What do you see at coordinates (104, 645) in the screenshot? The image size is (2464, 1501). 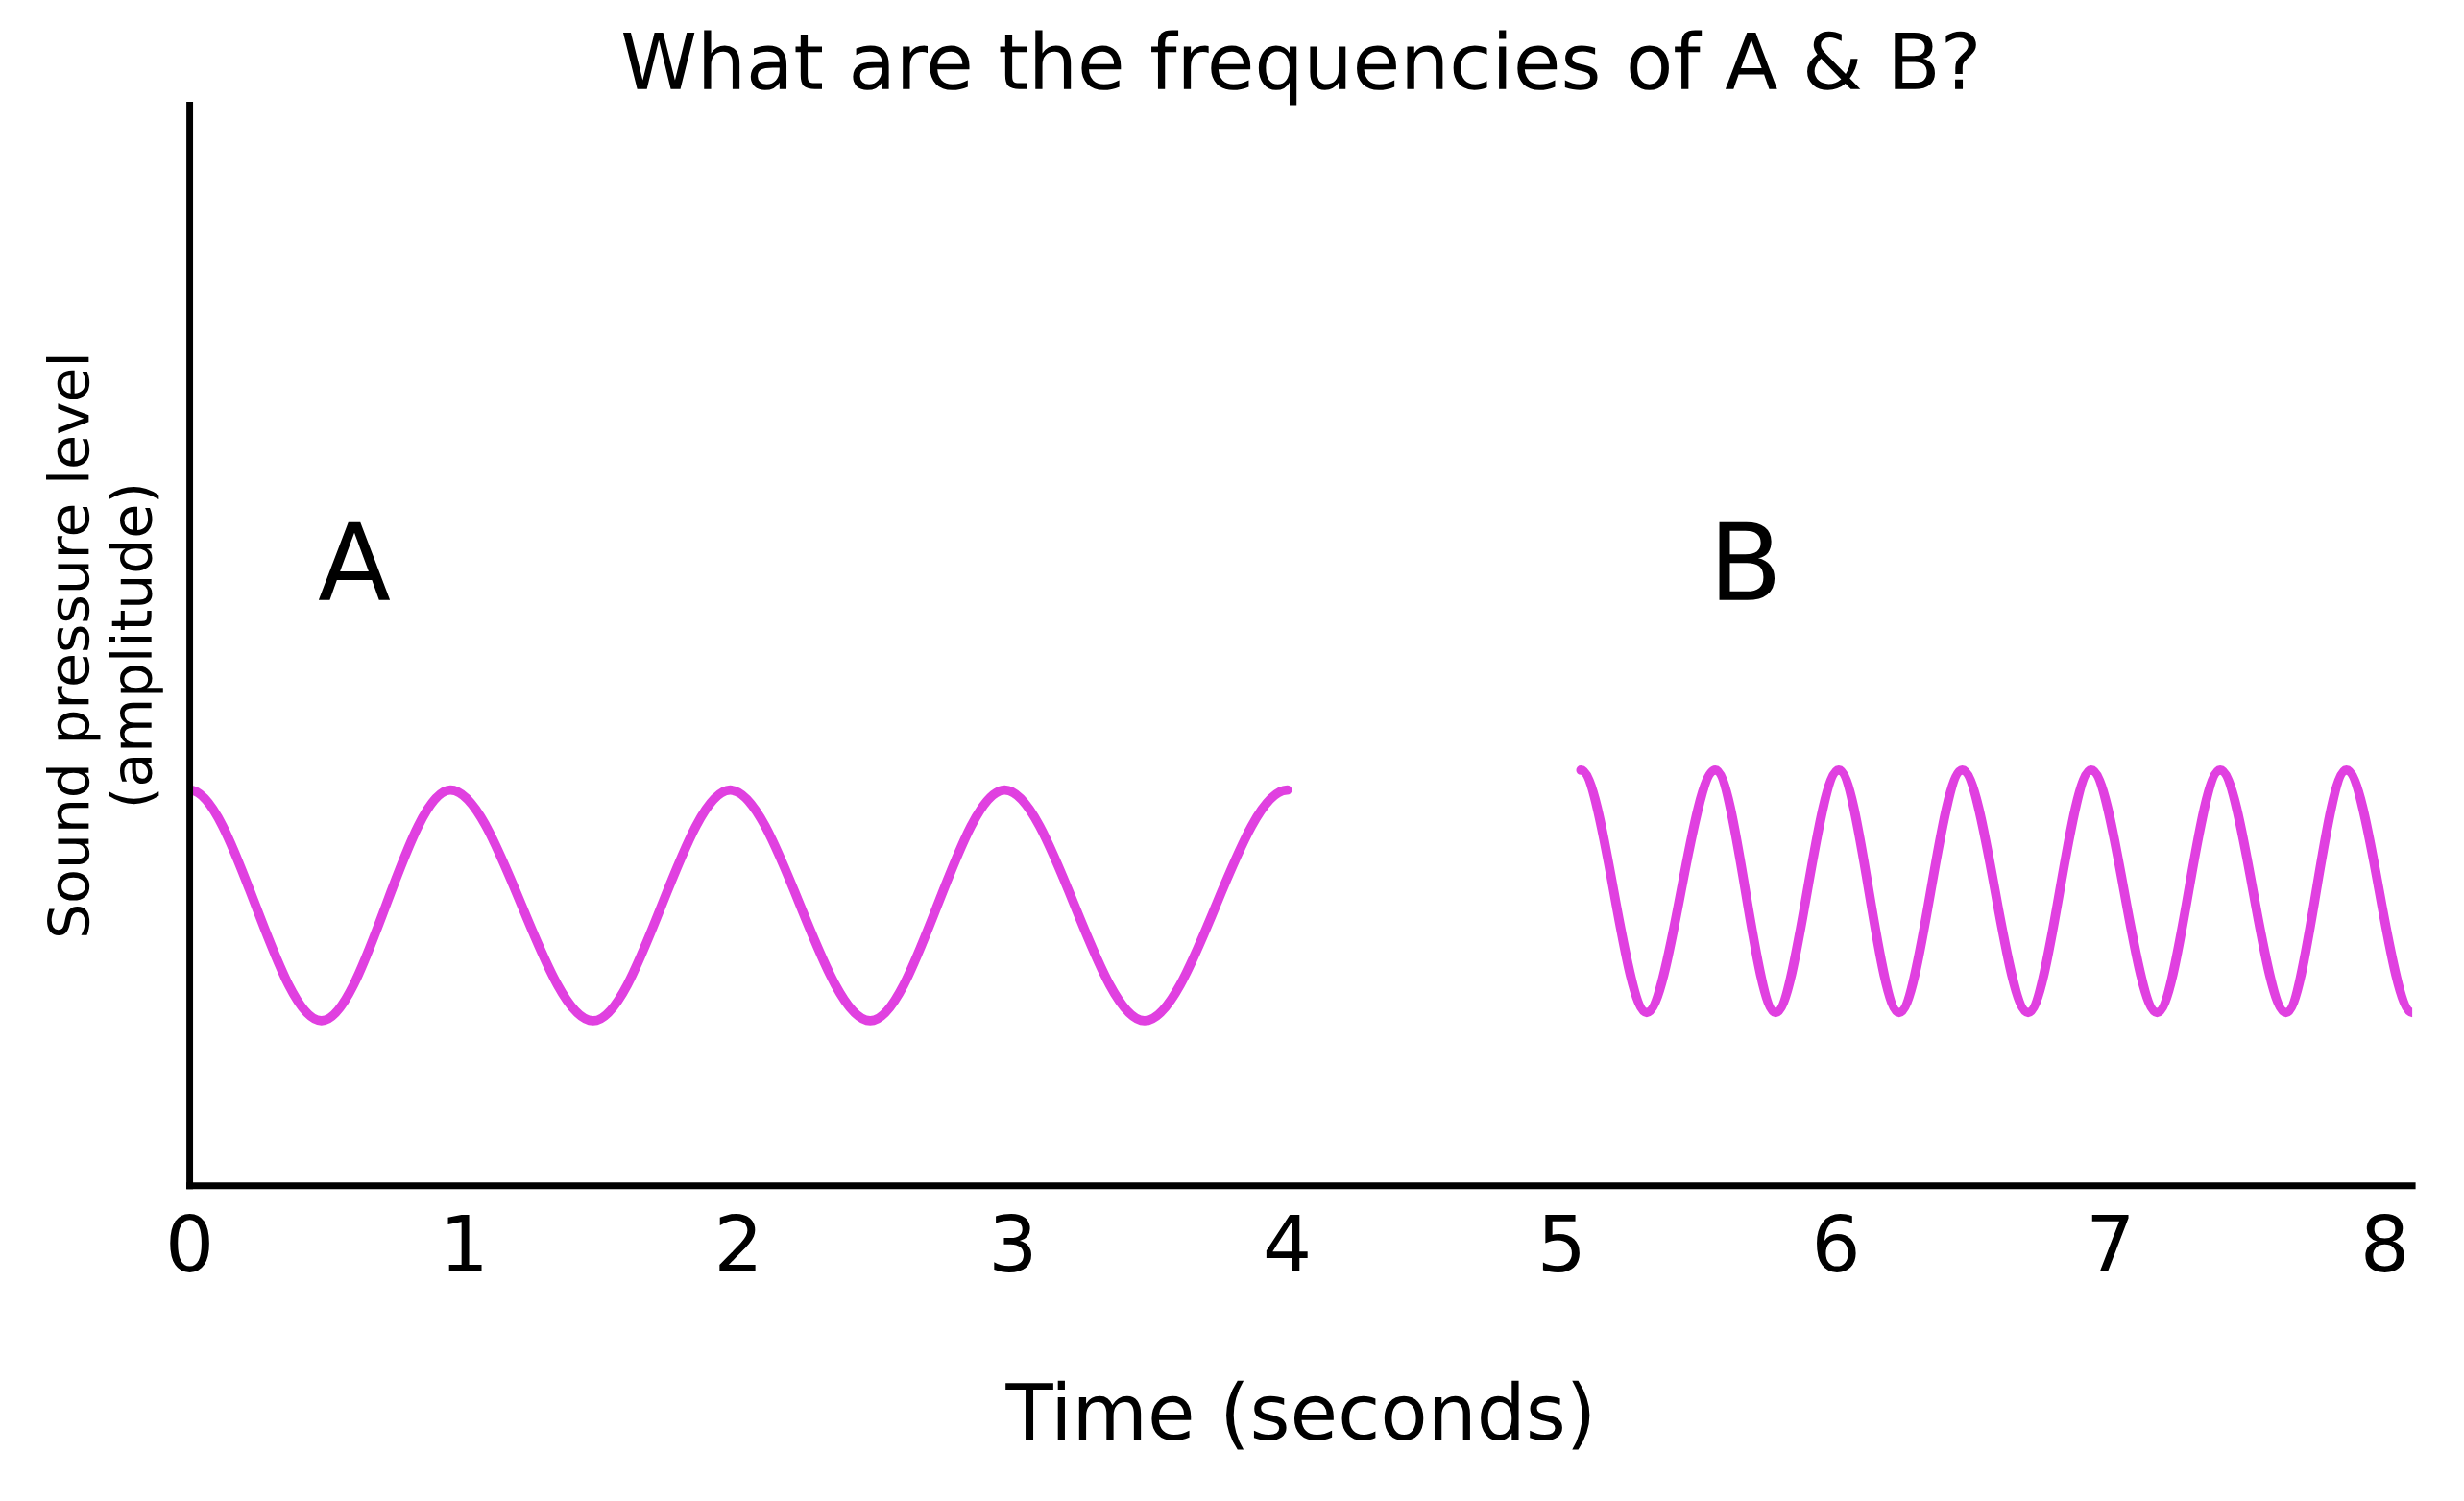 I see `y-axis-title: Sound pressure level (amplitude)` at bounding box center [104, 645].